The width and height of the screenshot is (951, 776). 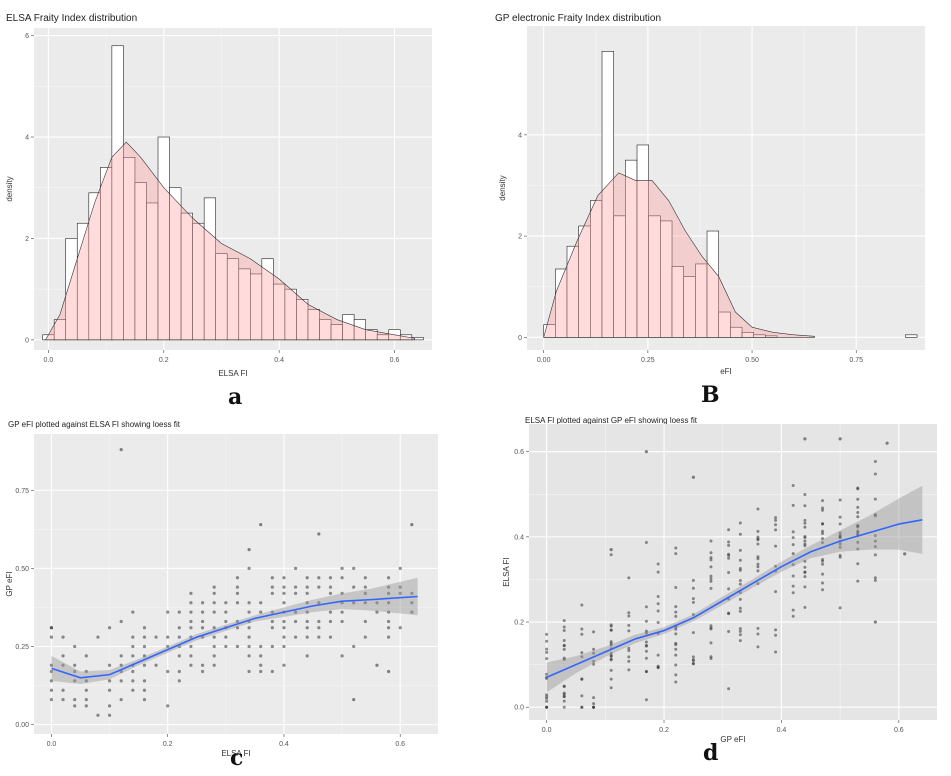 I want to click on x-tick-label: 0.6, so click(x=400, y=744).